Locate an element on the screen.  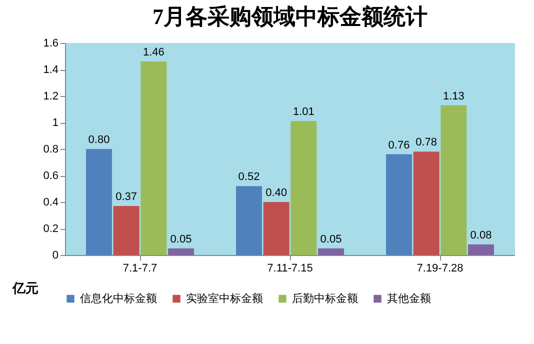
y-axis-title: 亿元 is located at coordinates (25, 288).